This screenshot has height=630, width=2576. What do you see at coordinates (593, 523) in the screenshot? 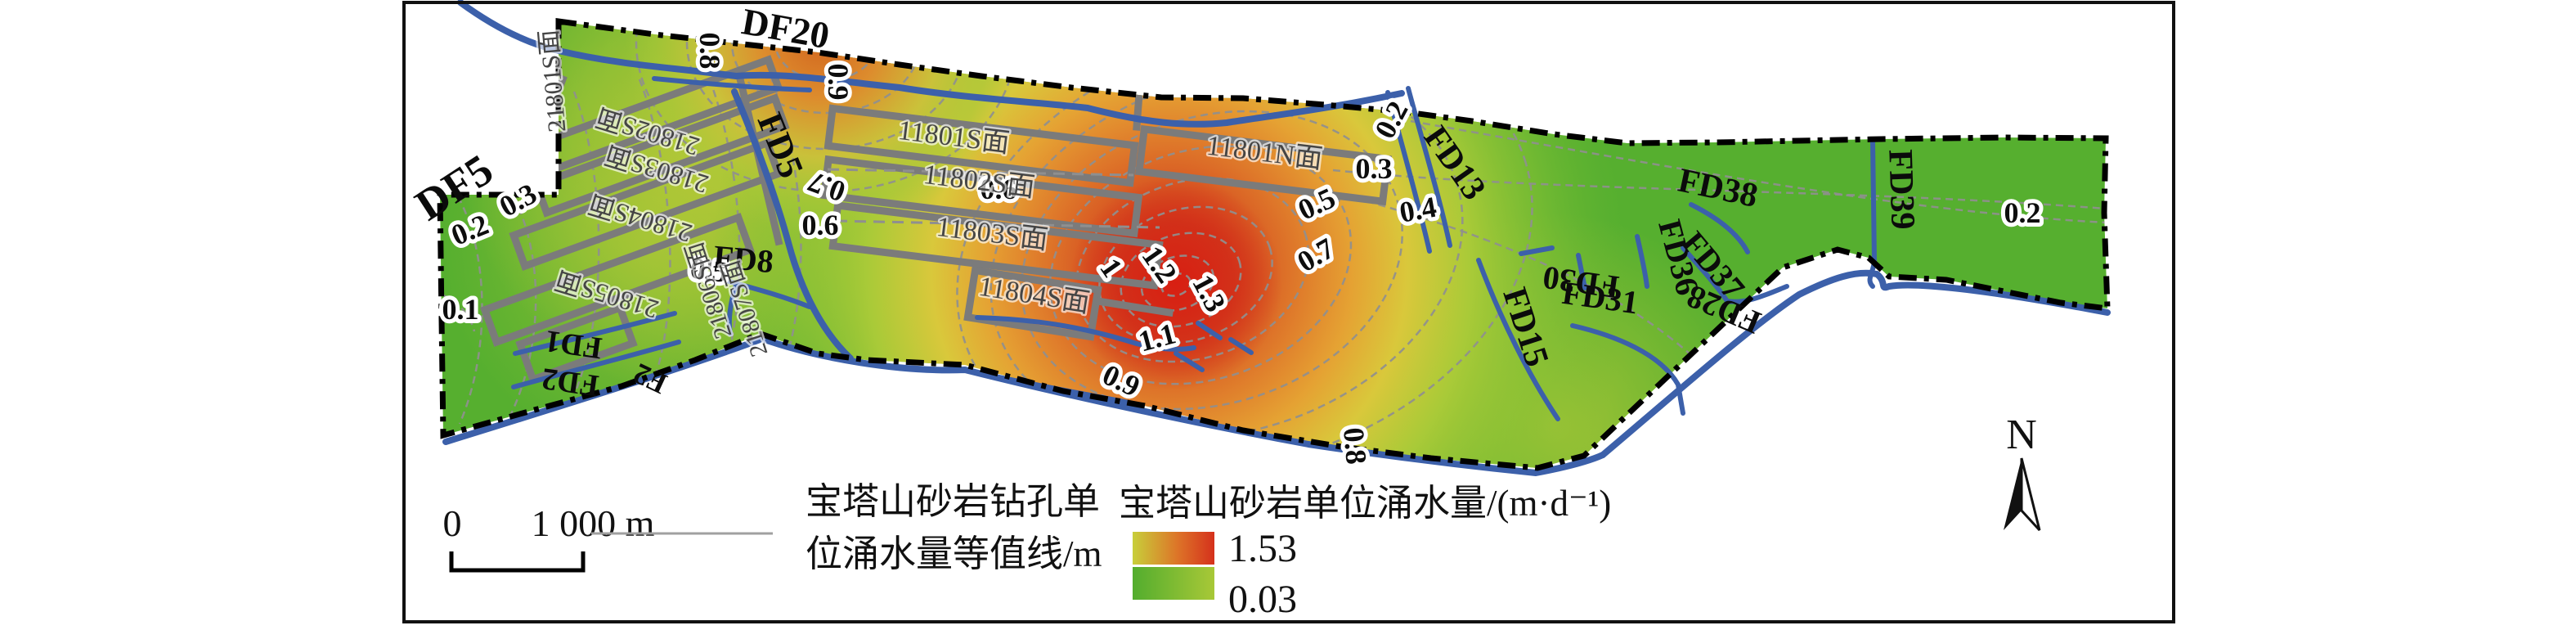
I see `scale-distance: 1 000 m` at bounding box center [593, 523].